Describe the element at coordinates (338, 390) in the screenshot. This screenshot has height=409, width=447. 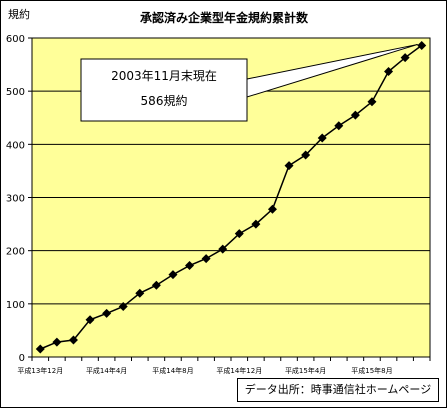
I see `data-source-note: データ出所：時事通信社ホームページ` at that location.